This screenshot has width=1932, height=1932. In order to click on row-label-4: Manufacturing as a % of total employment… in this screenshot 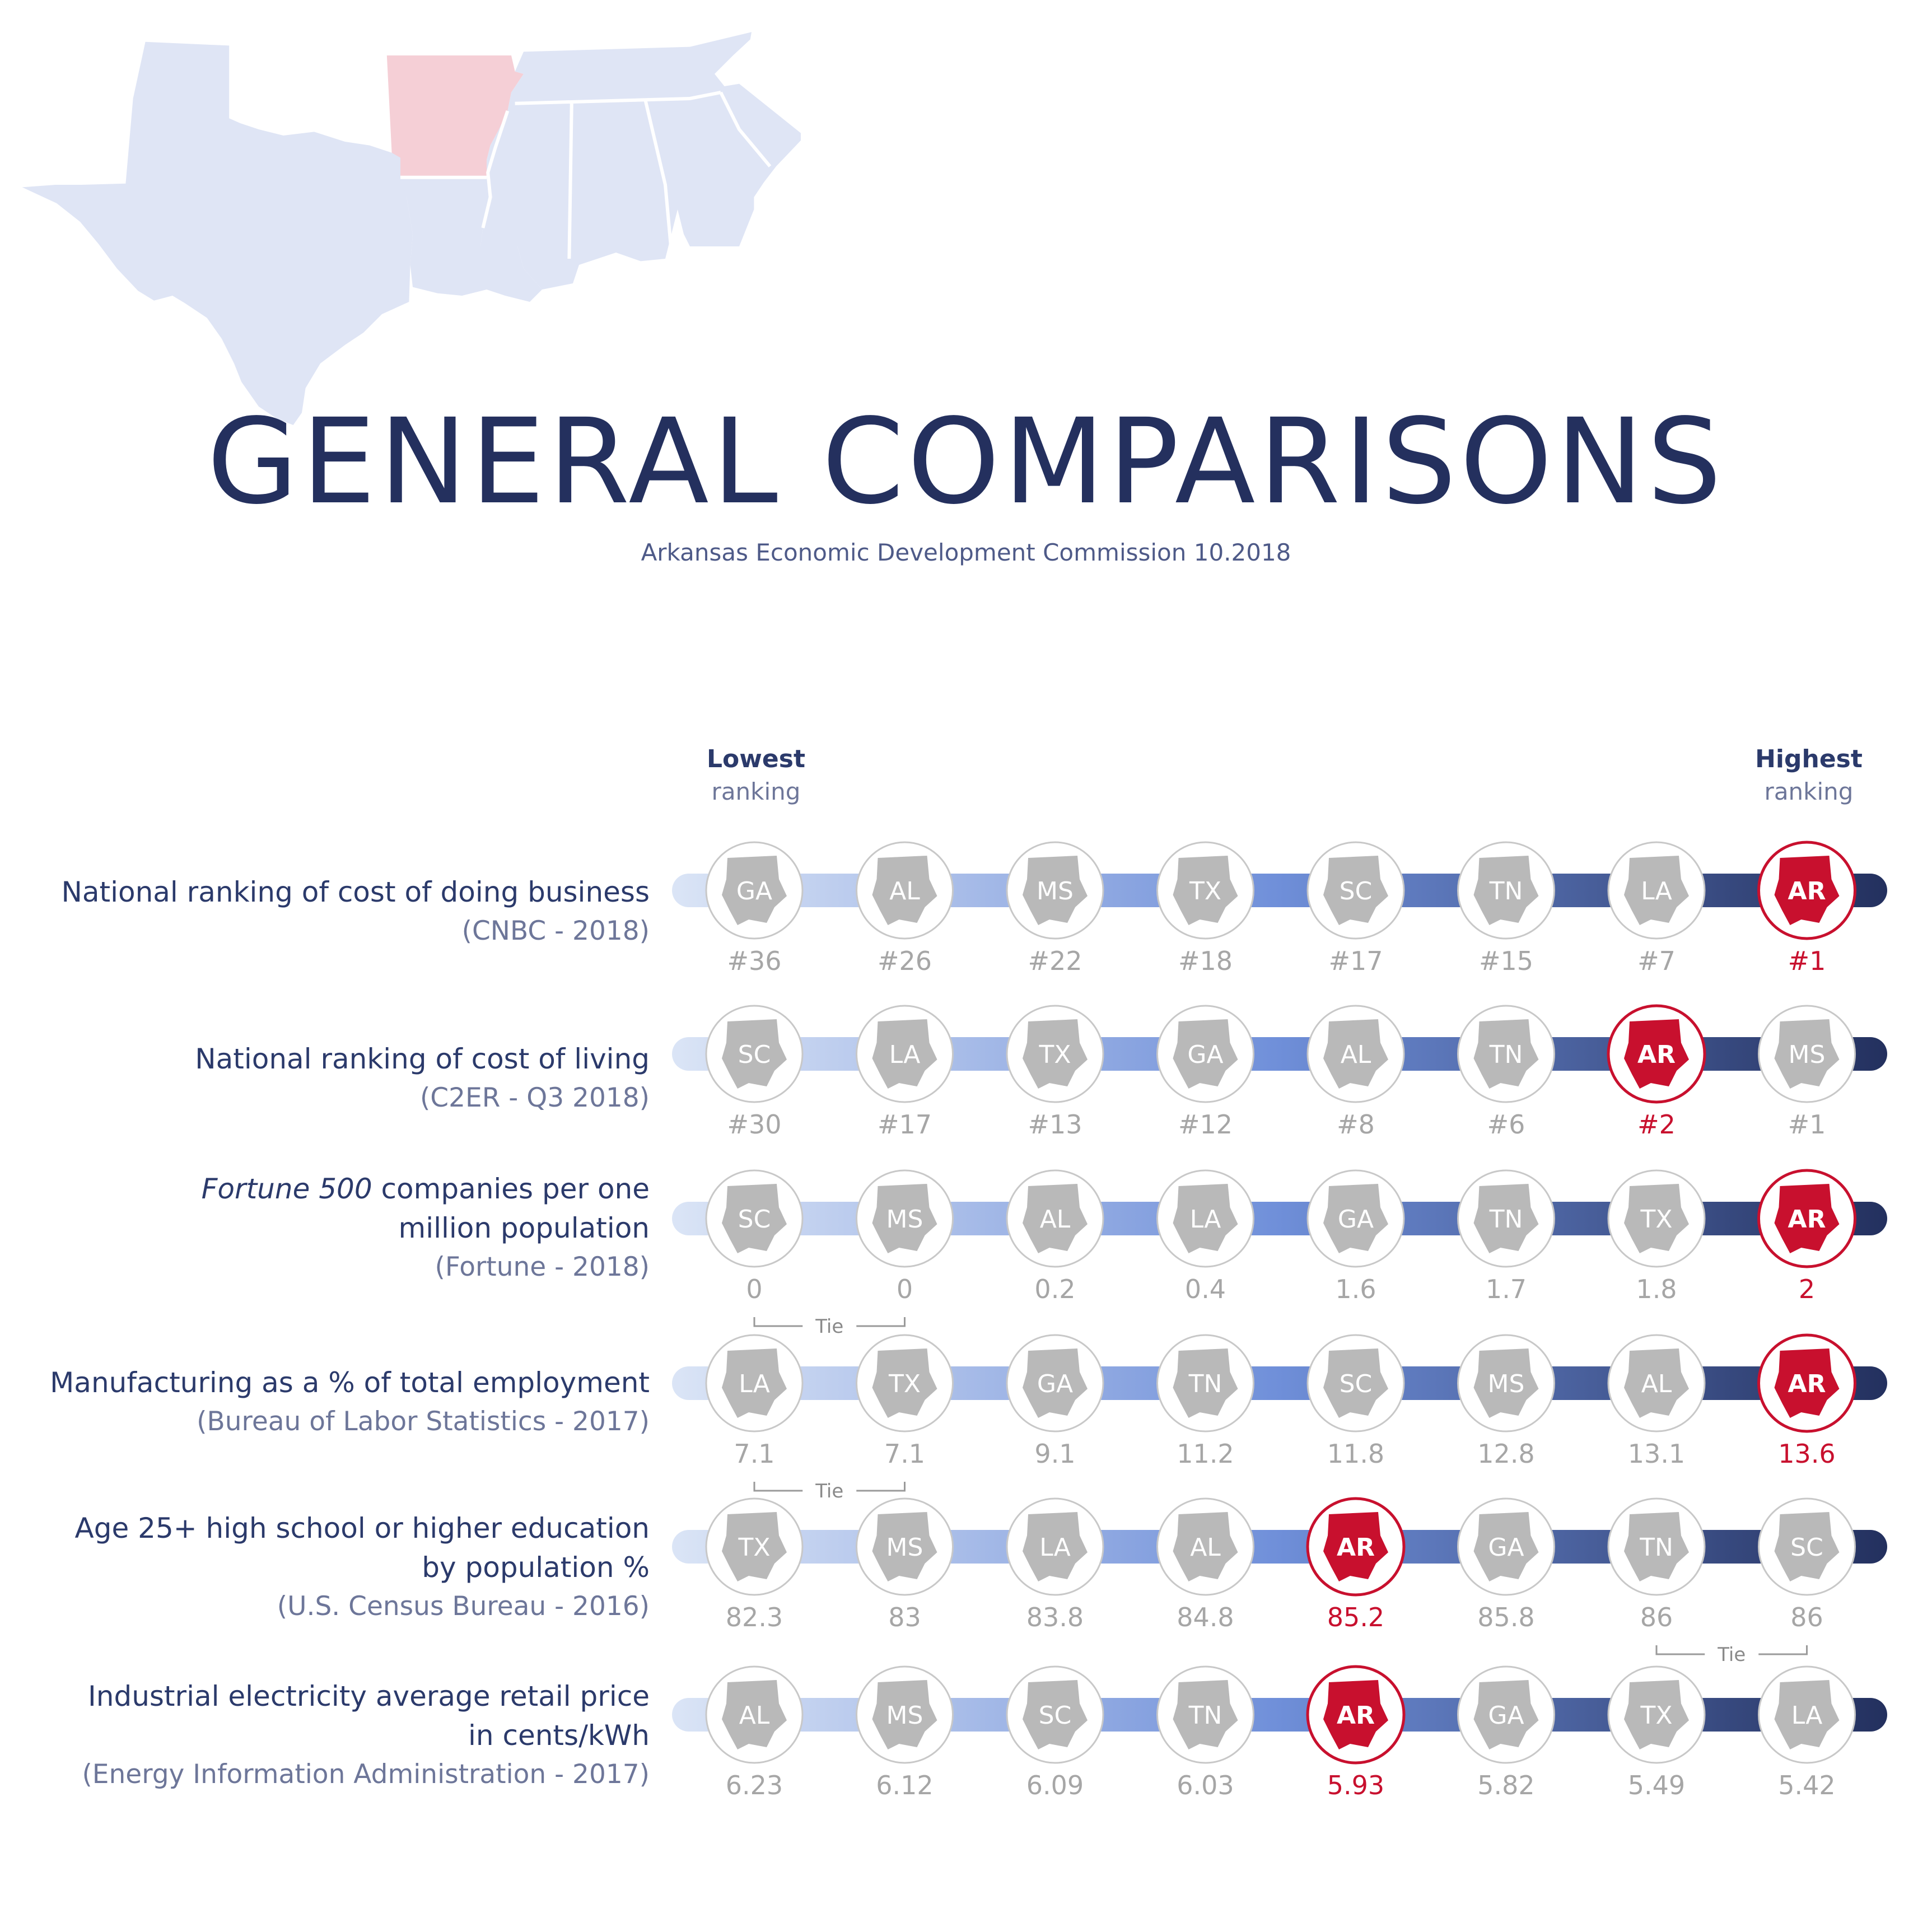, I will do `click(328, 1402)`.